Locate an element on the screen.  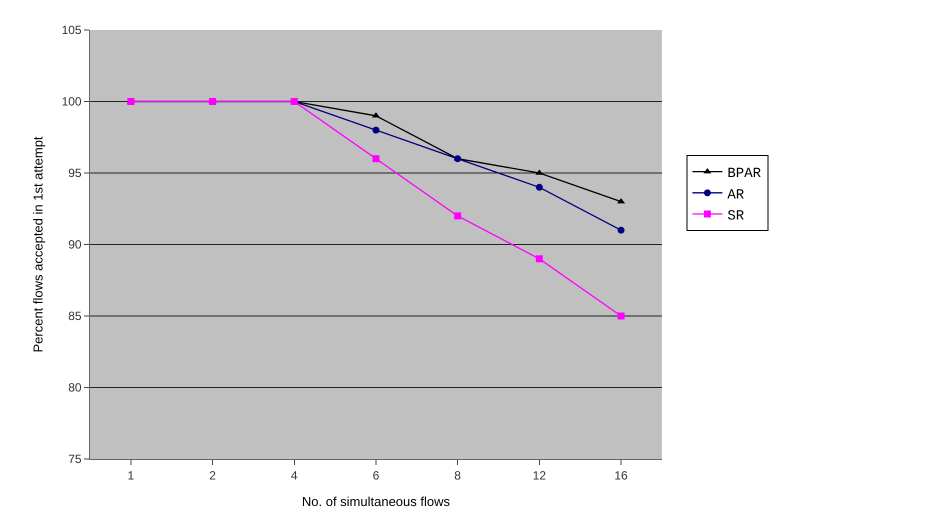
y-tick-label: 75 is located at coordinates (75, 459).